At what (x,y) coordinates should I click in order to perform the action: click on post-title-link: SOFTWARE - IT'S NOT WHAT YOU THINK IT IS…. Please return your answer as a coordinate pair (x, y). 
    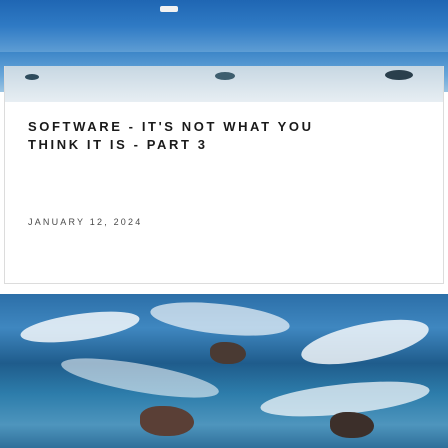
    Looking at the image, I should click on (171, 135).